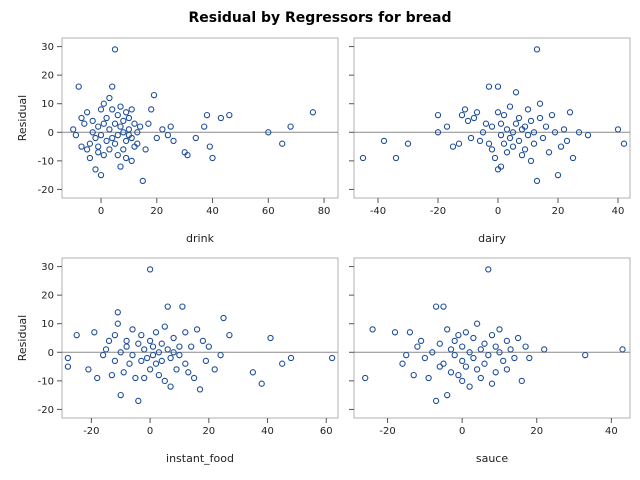  What do you see at coordinates (47, 267) in the screenshot?
I see `y-tick-label: 30` at bounding box center [47, 267].